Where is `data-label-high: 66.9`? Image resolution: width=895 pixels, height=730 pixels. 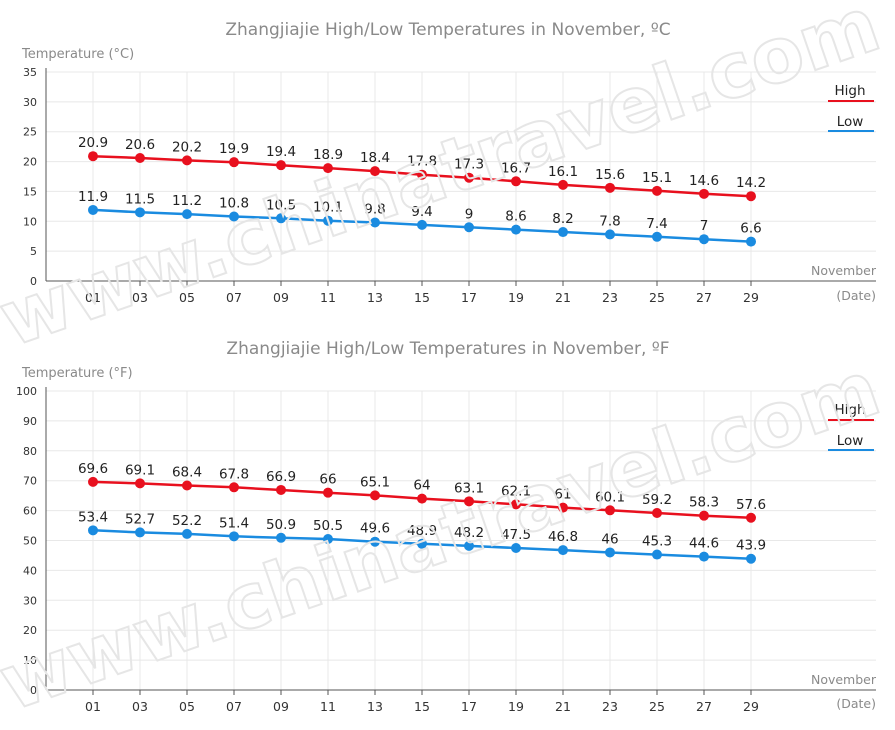
data-label-high: 66.9 is located at coordinates (281, 477).